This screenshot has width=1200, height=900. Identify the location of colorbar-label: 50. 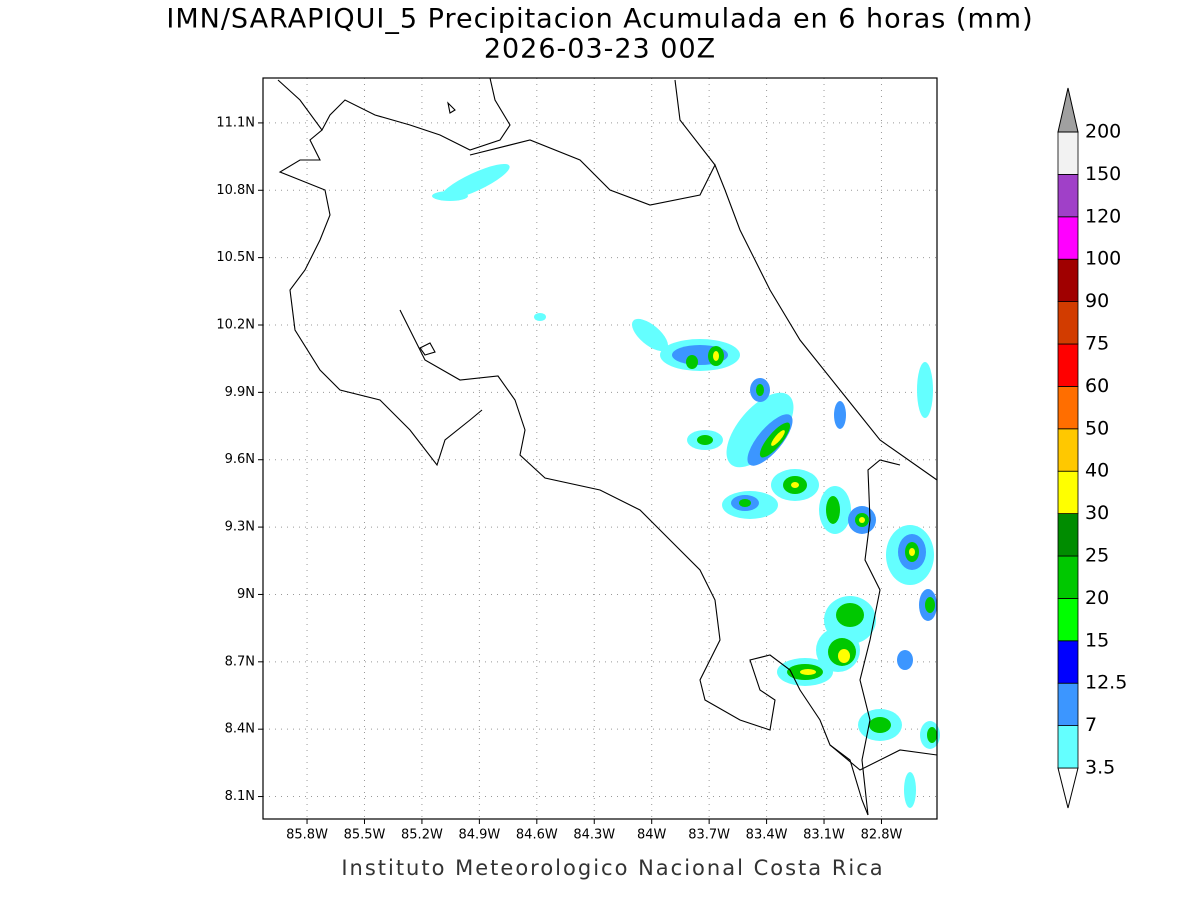
(1097, 428).